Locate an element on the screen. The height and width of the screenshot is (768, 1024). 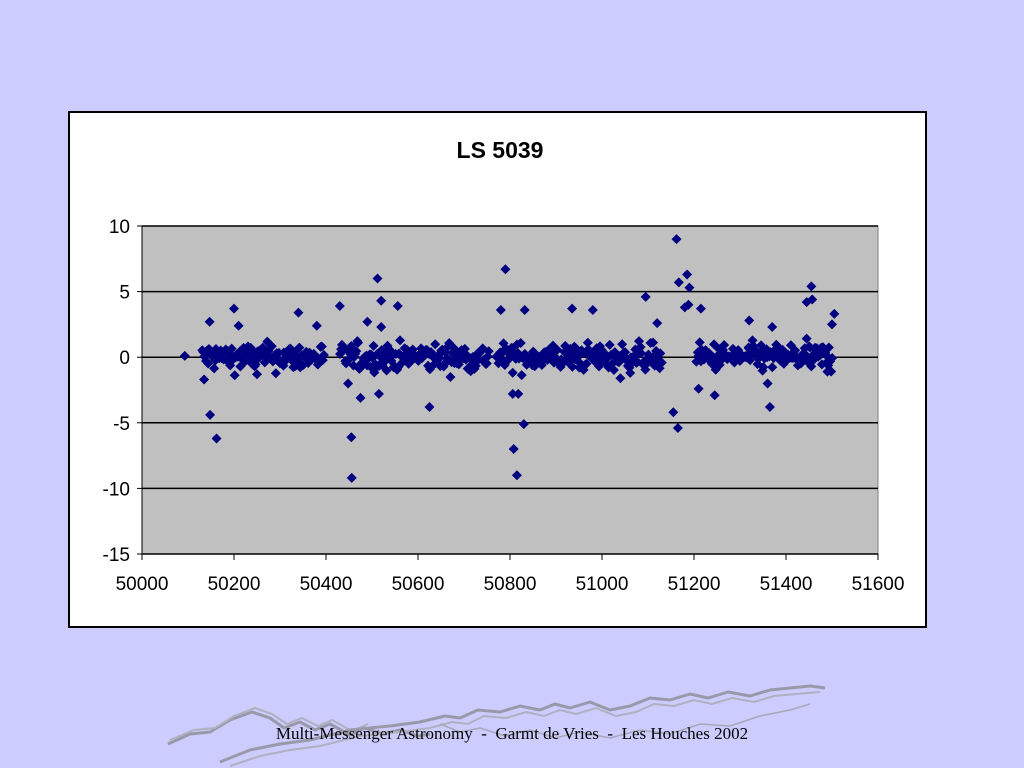
x-tick-label: 51600 is located at coordinates (878, 584).